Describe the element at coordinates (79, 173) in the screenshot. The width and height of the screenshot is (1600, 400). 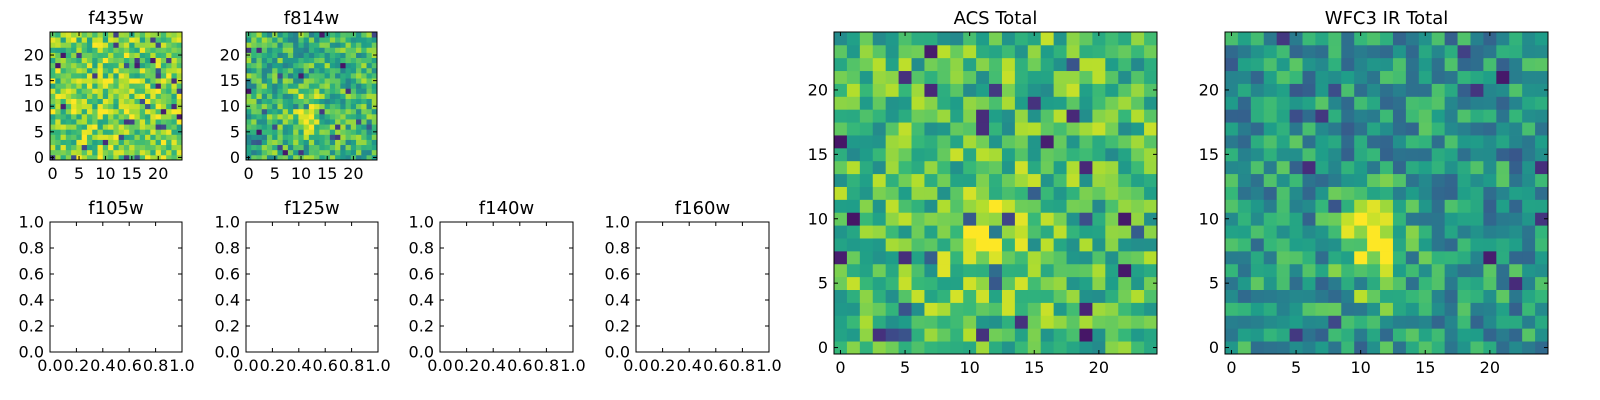
I see `x-tick-label: 5` at that location.